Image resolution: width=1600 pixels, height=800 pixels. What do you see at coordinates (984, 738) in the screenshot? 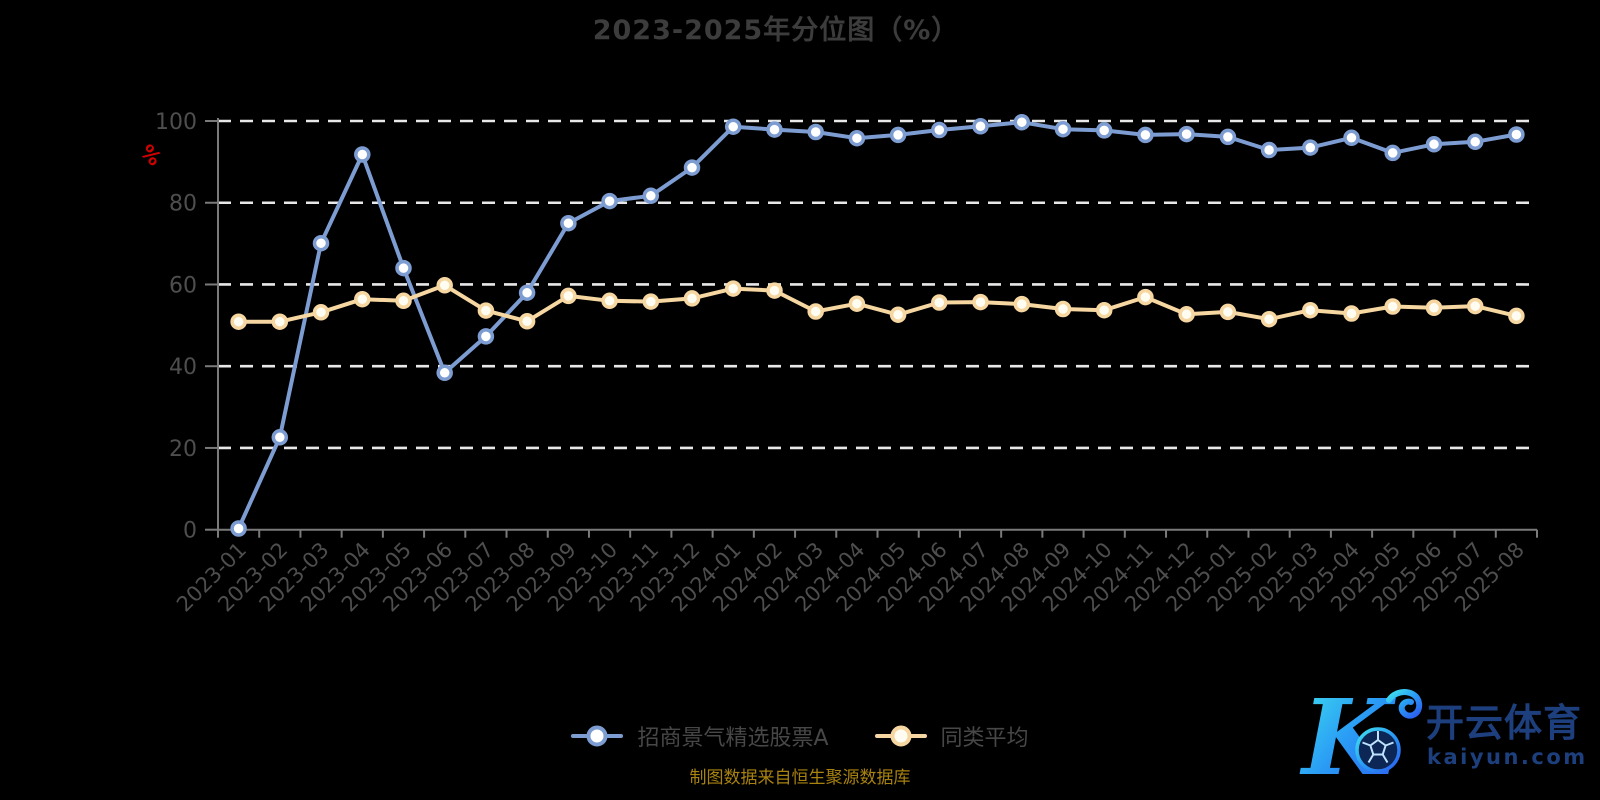
I see `legend-label-average: 同类平均` at bounding box center [984, 738].